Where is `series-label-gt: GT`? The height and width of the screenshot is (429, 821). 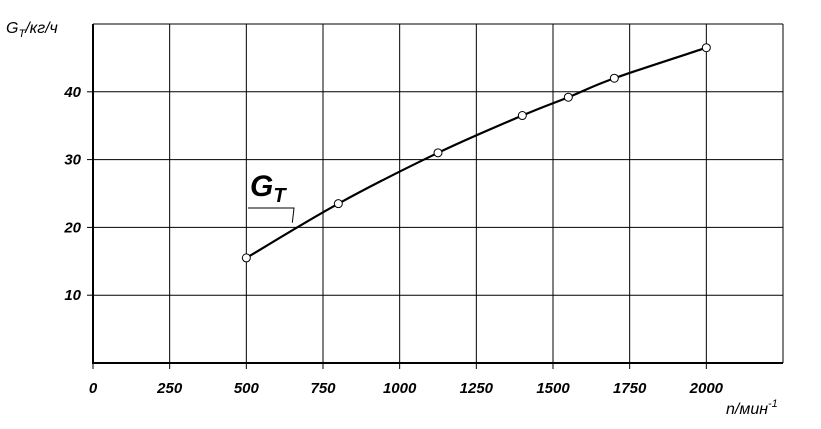
series-label-gt: GT is located at coordinates (268, 188).